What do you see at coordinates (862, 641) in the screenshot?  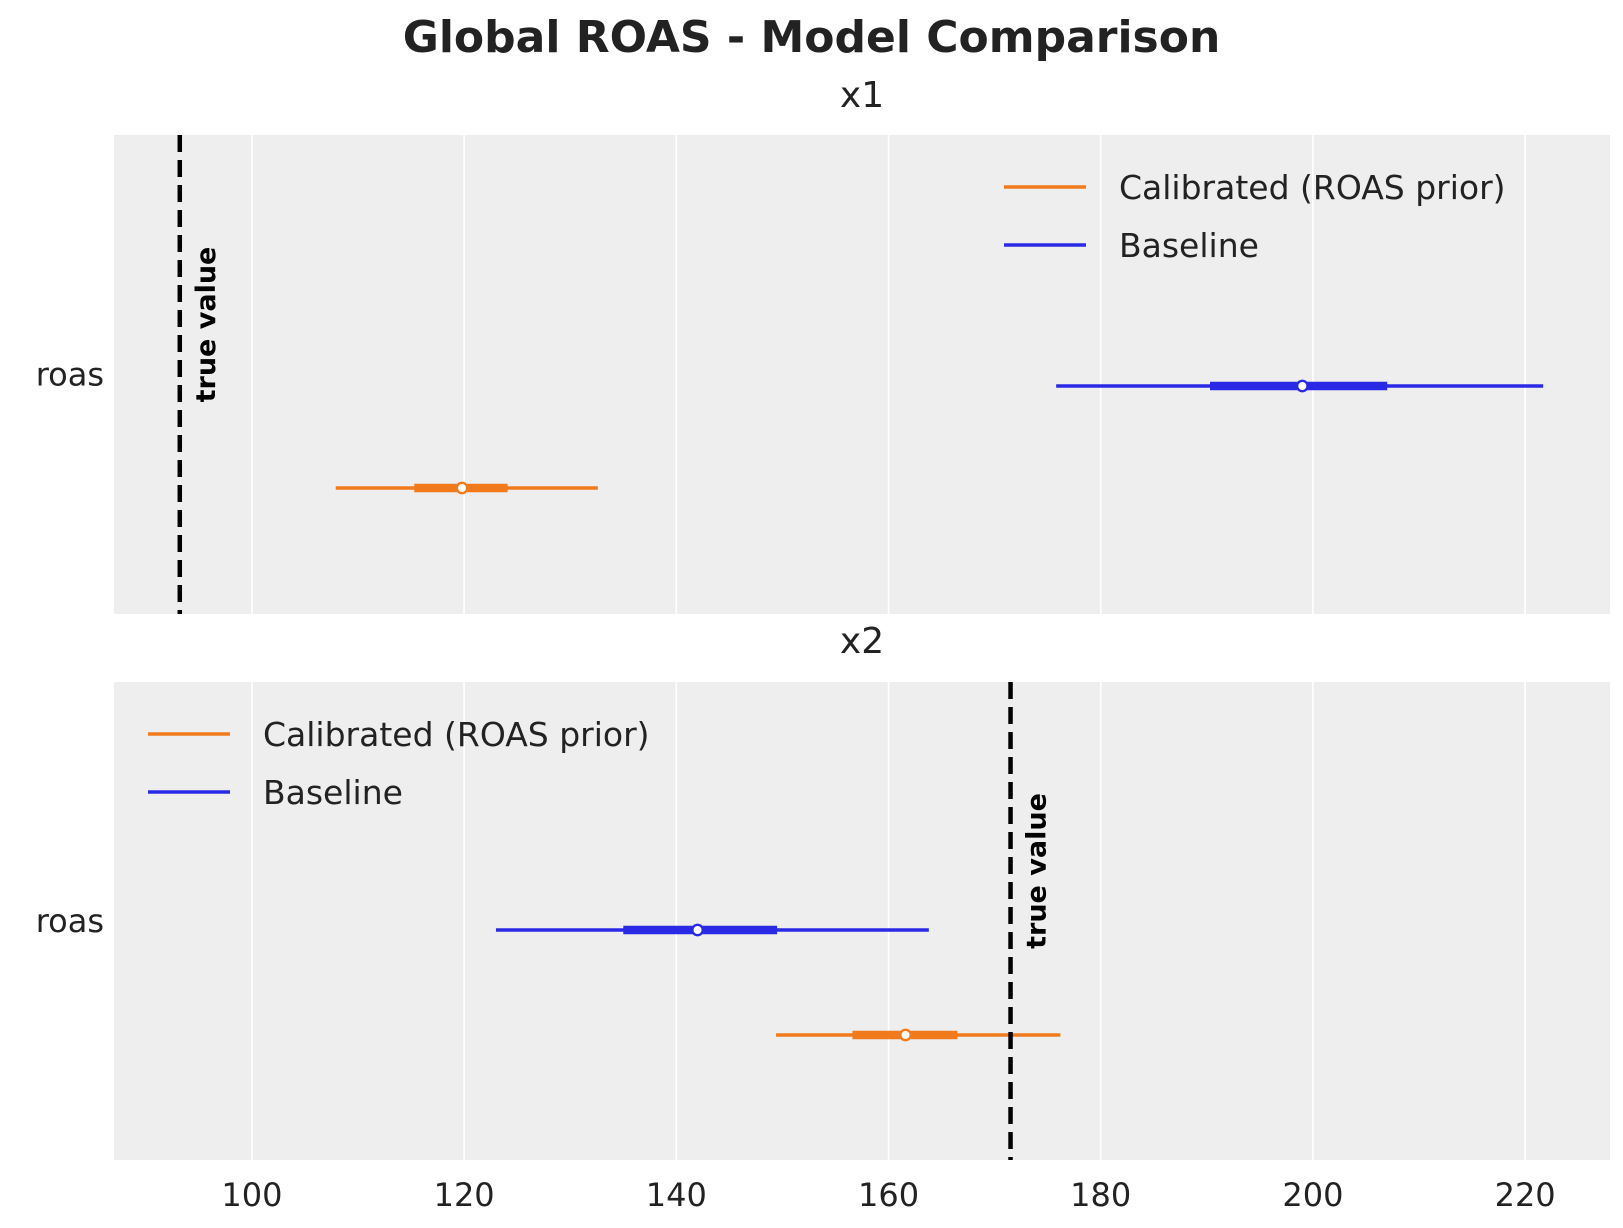 I see `panel-title: x2` at bounding box center [862, 641].